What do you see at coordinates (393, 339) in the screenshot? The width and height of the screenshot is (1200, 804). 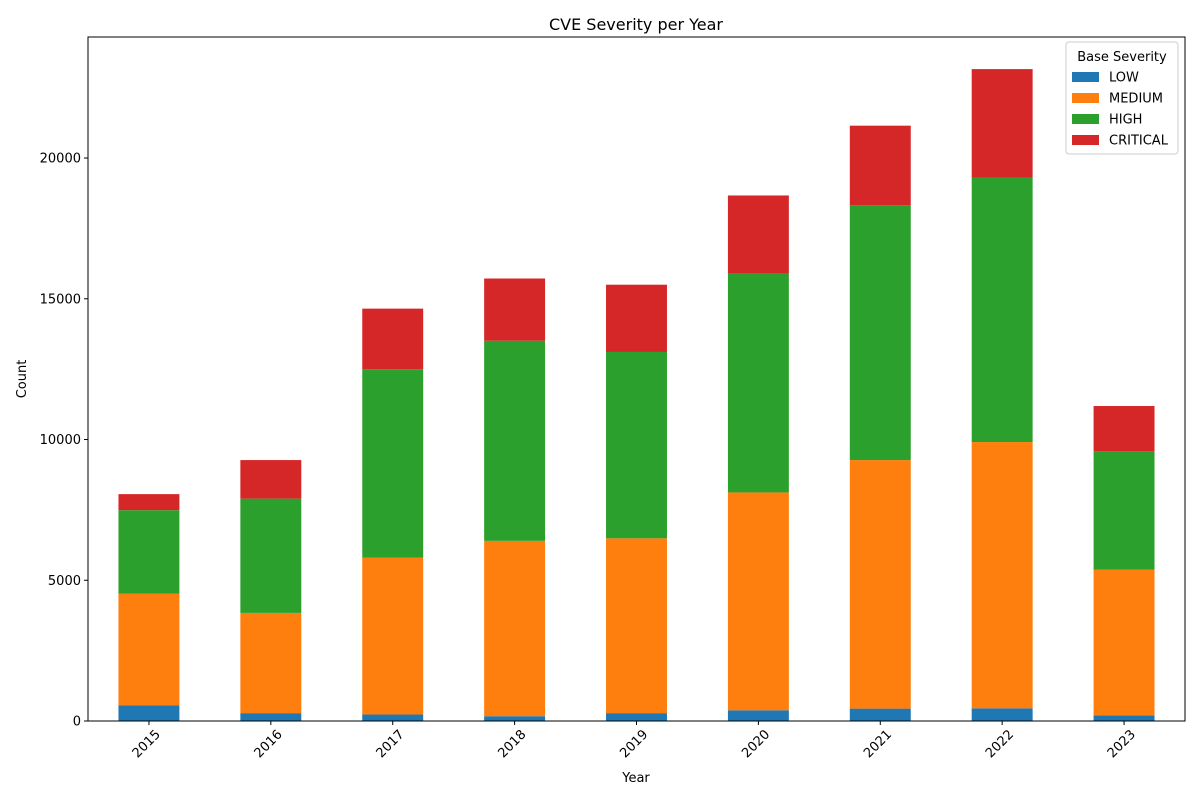 I see `bar-critical-2017` at bounding box center [393, 339].